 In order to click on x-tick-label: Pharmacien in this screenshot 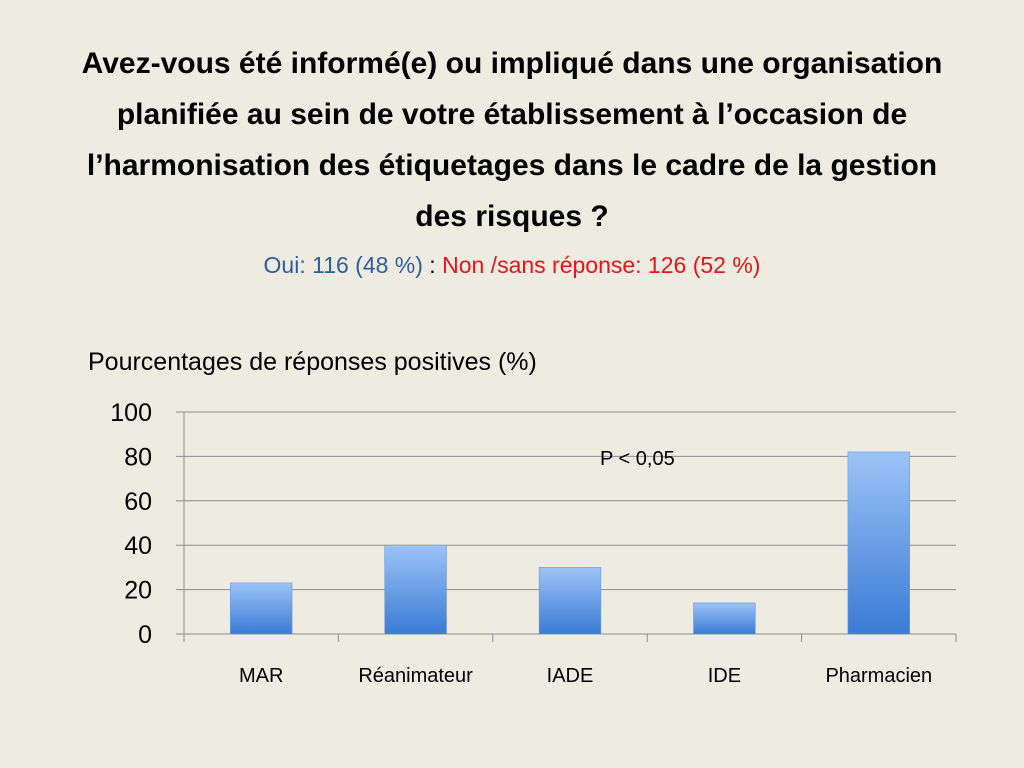, I will do `click(878, 676)`.